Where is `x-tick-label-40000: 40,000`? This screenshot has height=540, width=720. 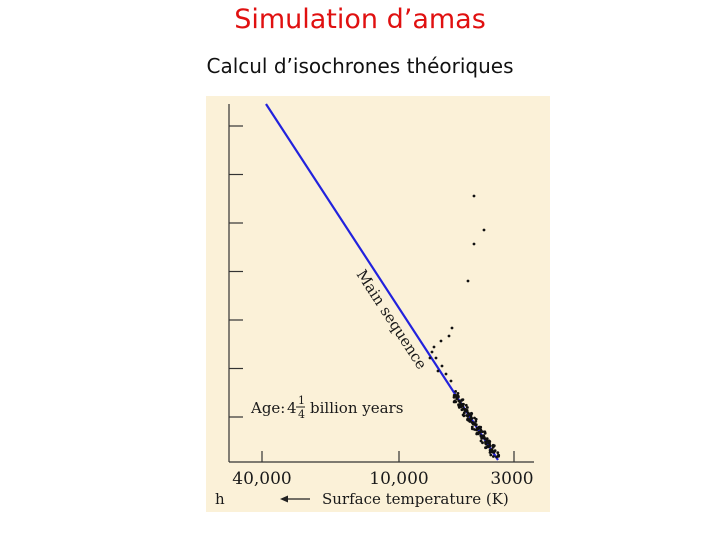 x-tick-label-40000: 40,000 is located at coordinates (261, 479).